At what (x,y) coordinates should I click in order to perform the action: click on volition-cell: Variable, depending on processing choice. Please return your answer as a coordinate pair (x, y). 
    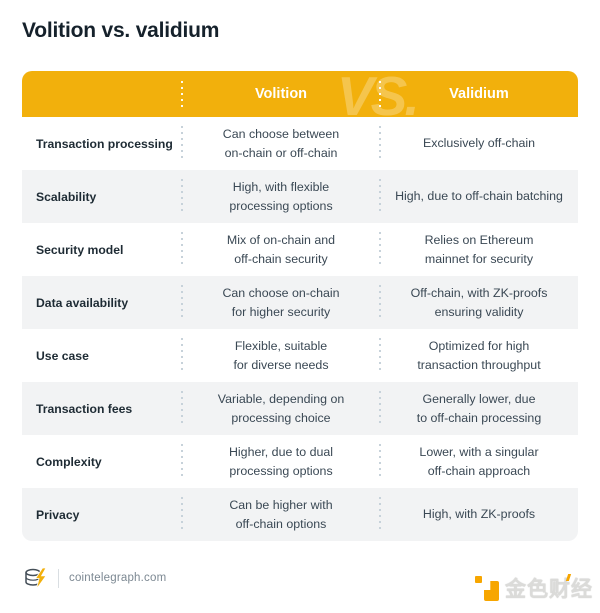
    Looking at the image, I should click on (280, 408).